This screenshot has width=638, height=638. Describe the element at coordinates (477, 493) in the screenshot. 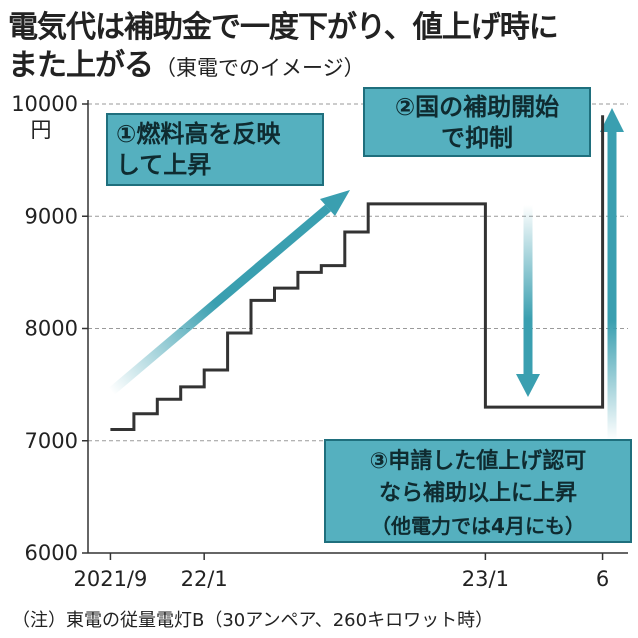

I see `annotation-3-line-2: なら補助以上に上昇` at that location.